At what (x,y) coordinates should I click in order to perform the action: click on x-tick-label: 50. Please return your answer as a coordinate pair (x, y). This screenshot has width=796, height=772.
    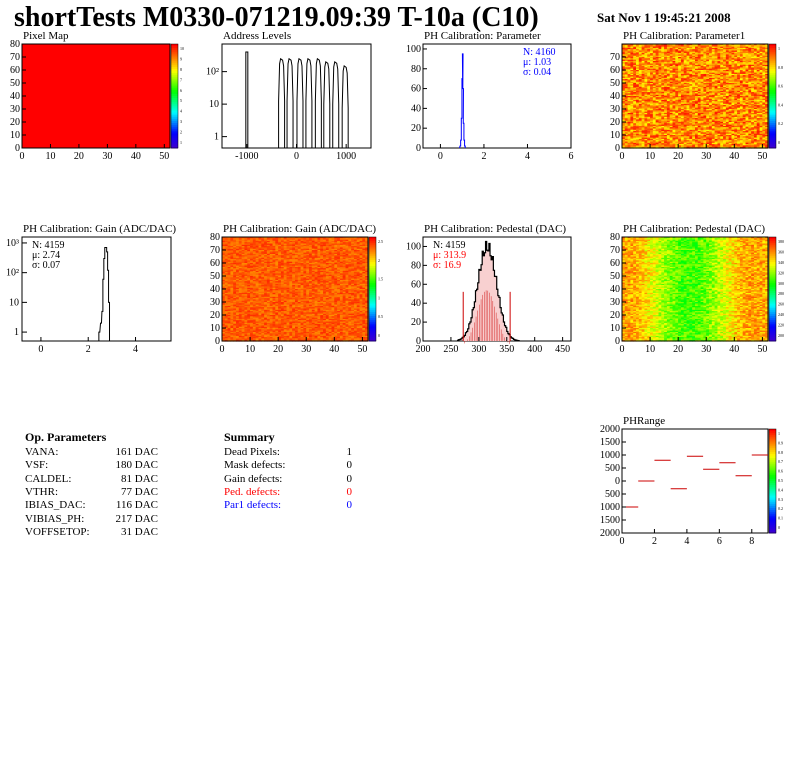
    Looking at the image, I should click on (762, 156).